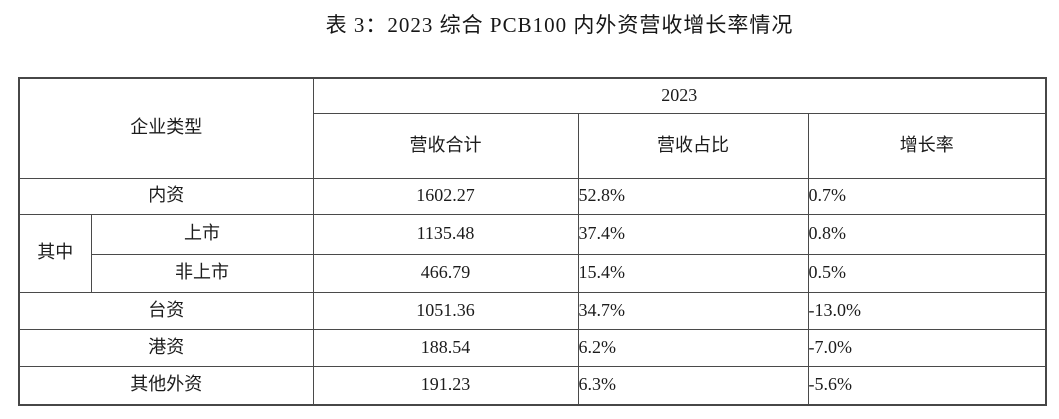  I want to click on table-row-other-foreign: 其他外资 191.23 6.3% -5.6%, so click(532, 385).